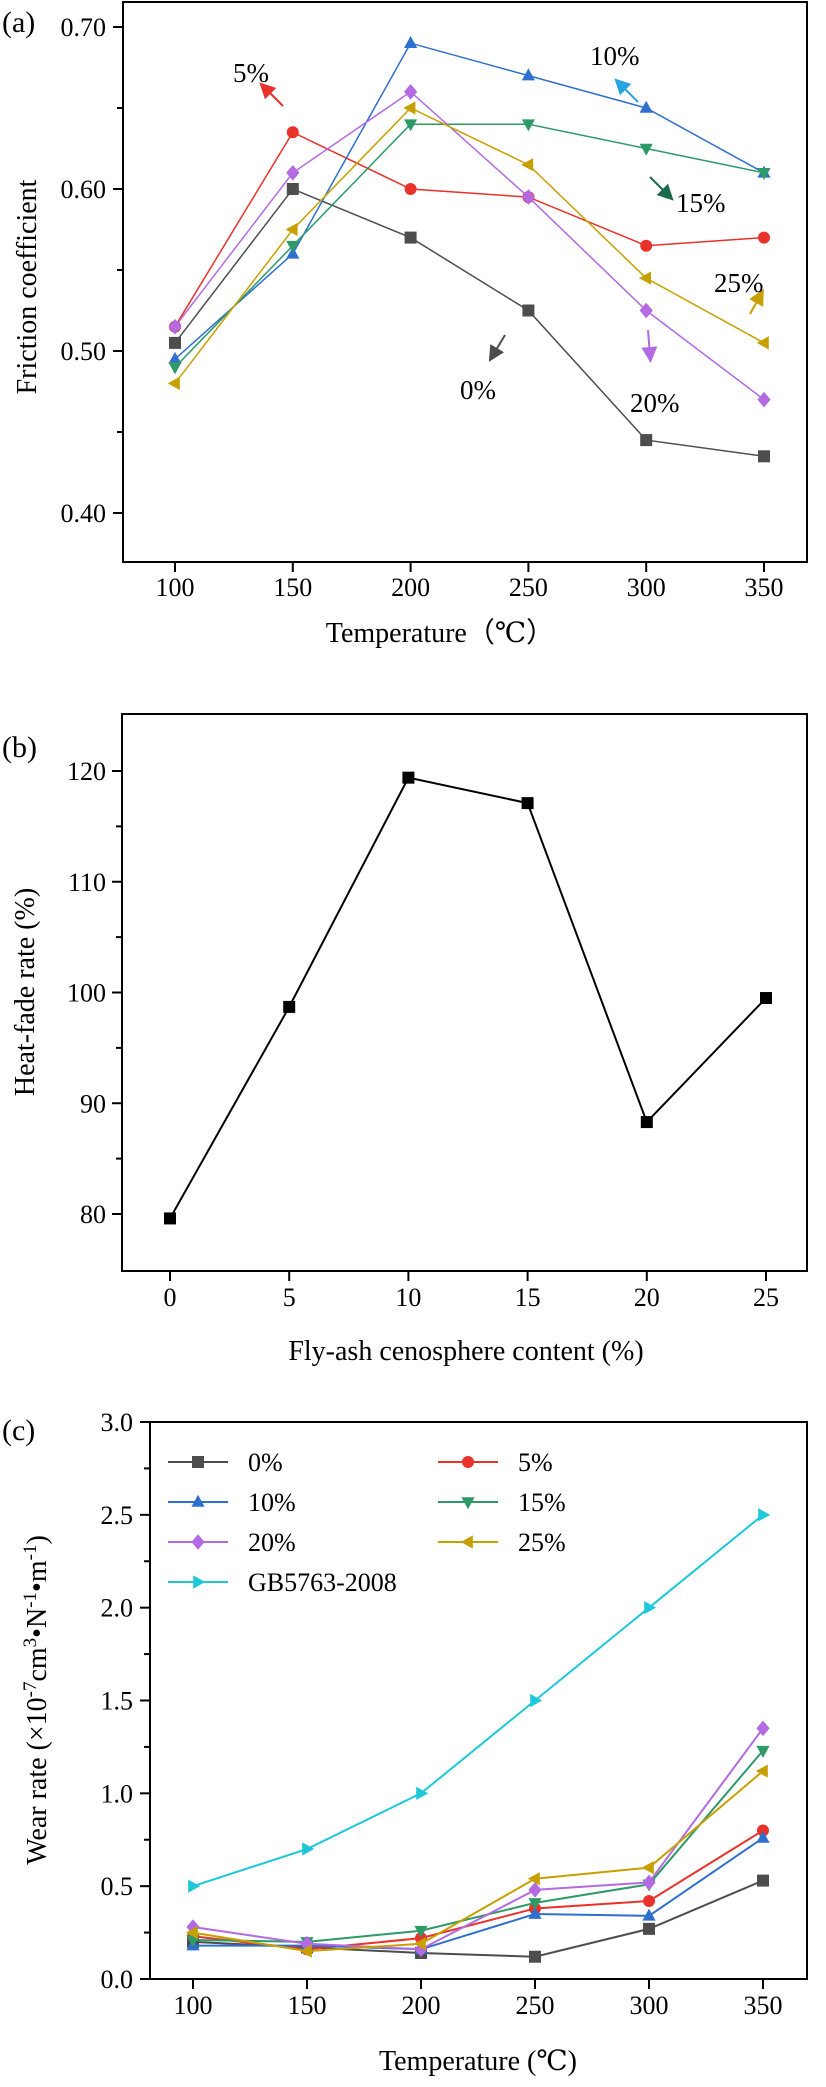 This screenshot has width=826, height=2087. I want to click on panel-c-x-axis-title: Temperature (℃), so click(478, 2061).